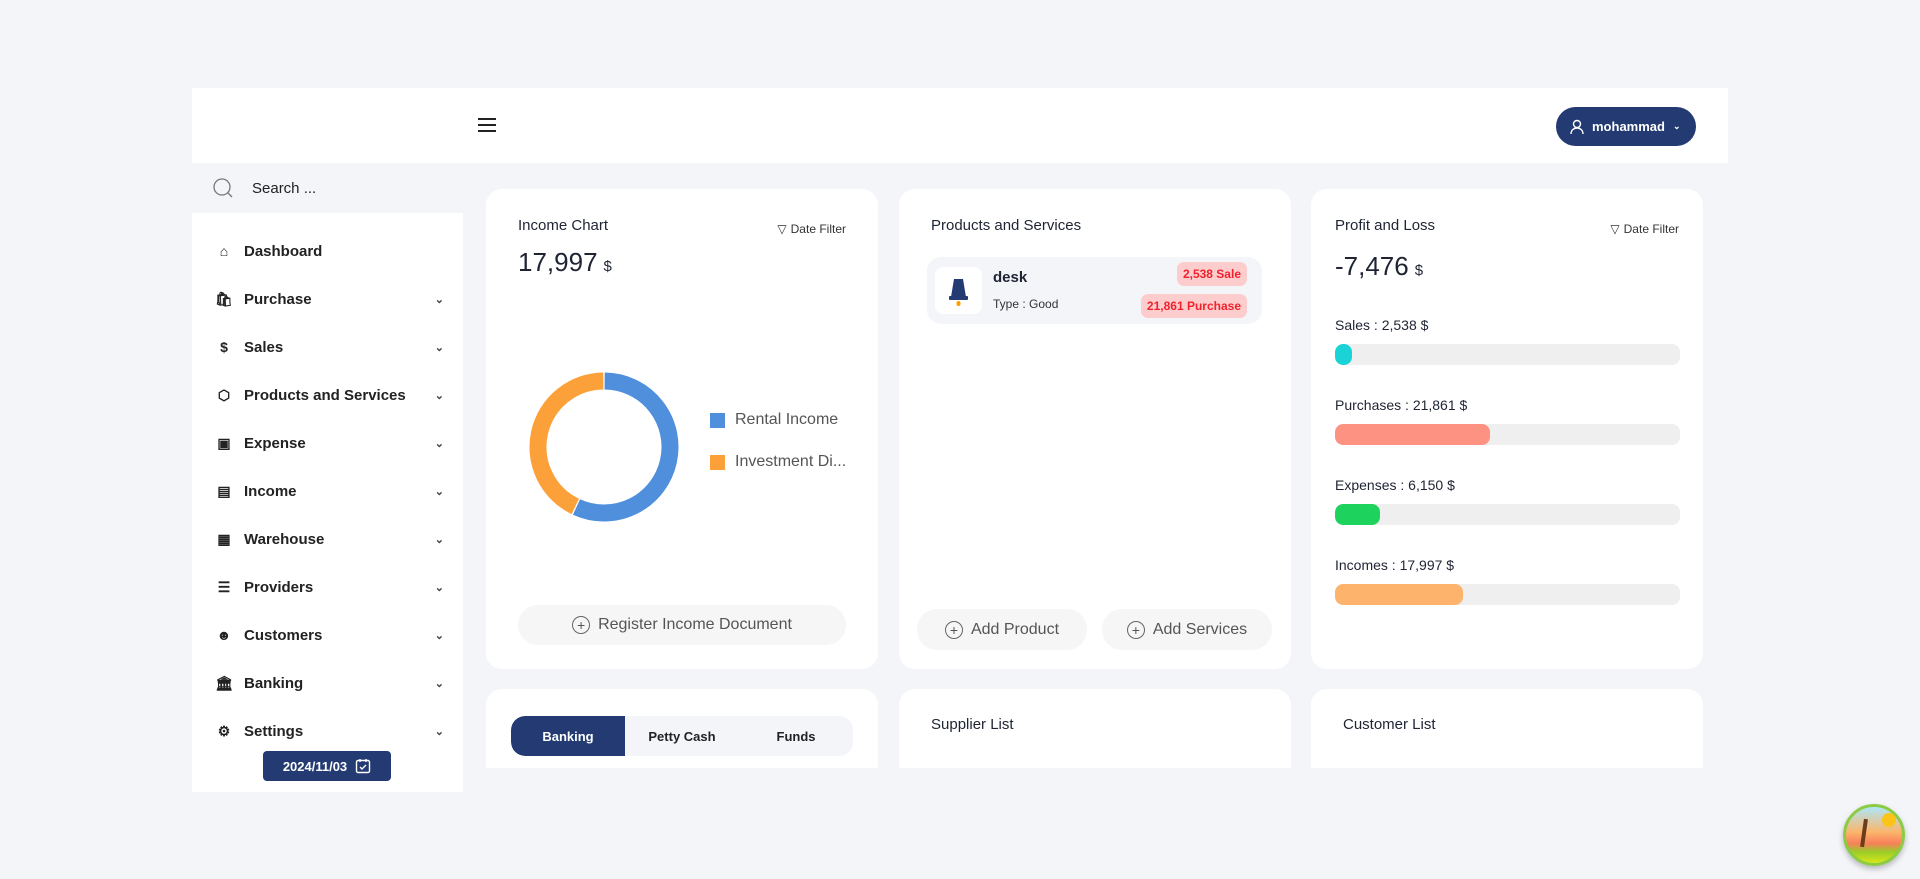  What do you see at coordinates (224, 347) in the screenshot?
I see `dollar-coin-icon: $` at bounding box center [224, 347].